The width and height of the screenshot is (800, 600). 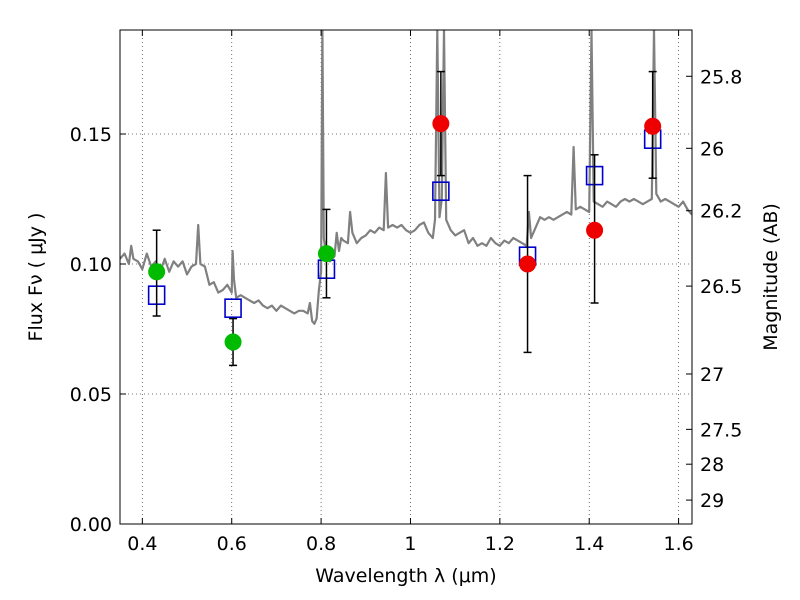 What do you see at coordinates (98, 330) in the screenshot?
I see `y-axis-left: 0.00 0.05 0.10 0.15` at bounding box center [98, 330].